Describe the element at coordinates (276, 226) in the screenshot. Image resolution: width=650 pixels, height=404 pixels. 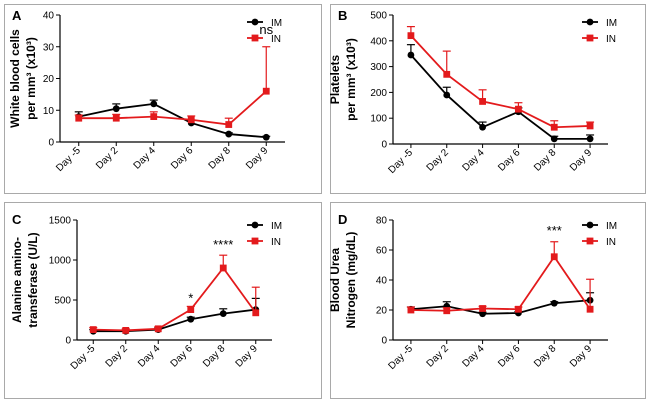
I see `panel-c-legend-im-label: IM` at that location.